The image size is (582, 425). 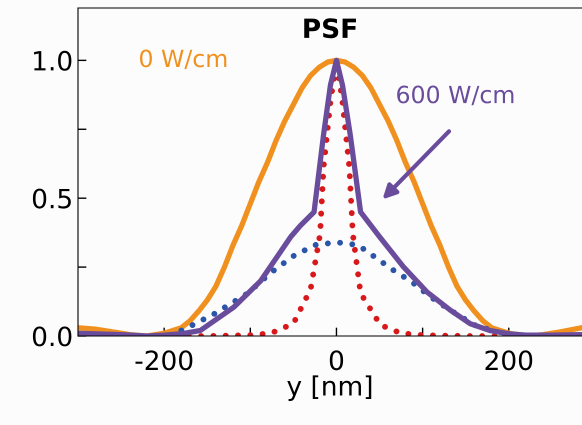 I want to click on x-tick-label: -200, so click(x=164, y=360).